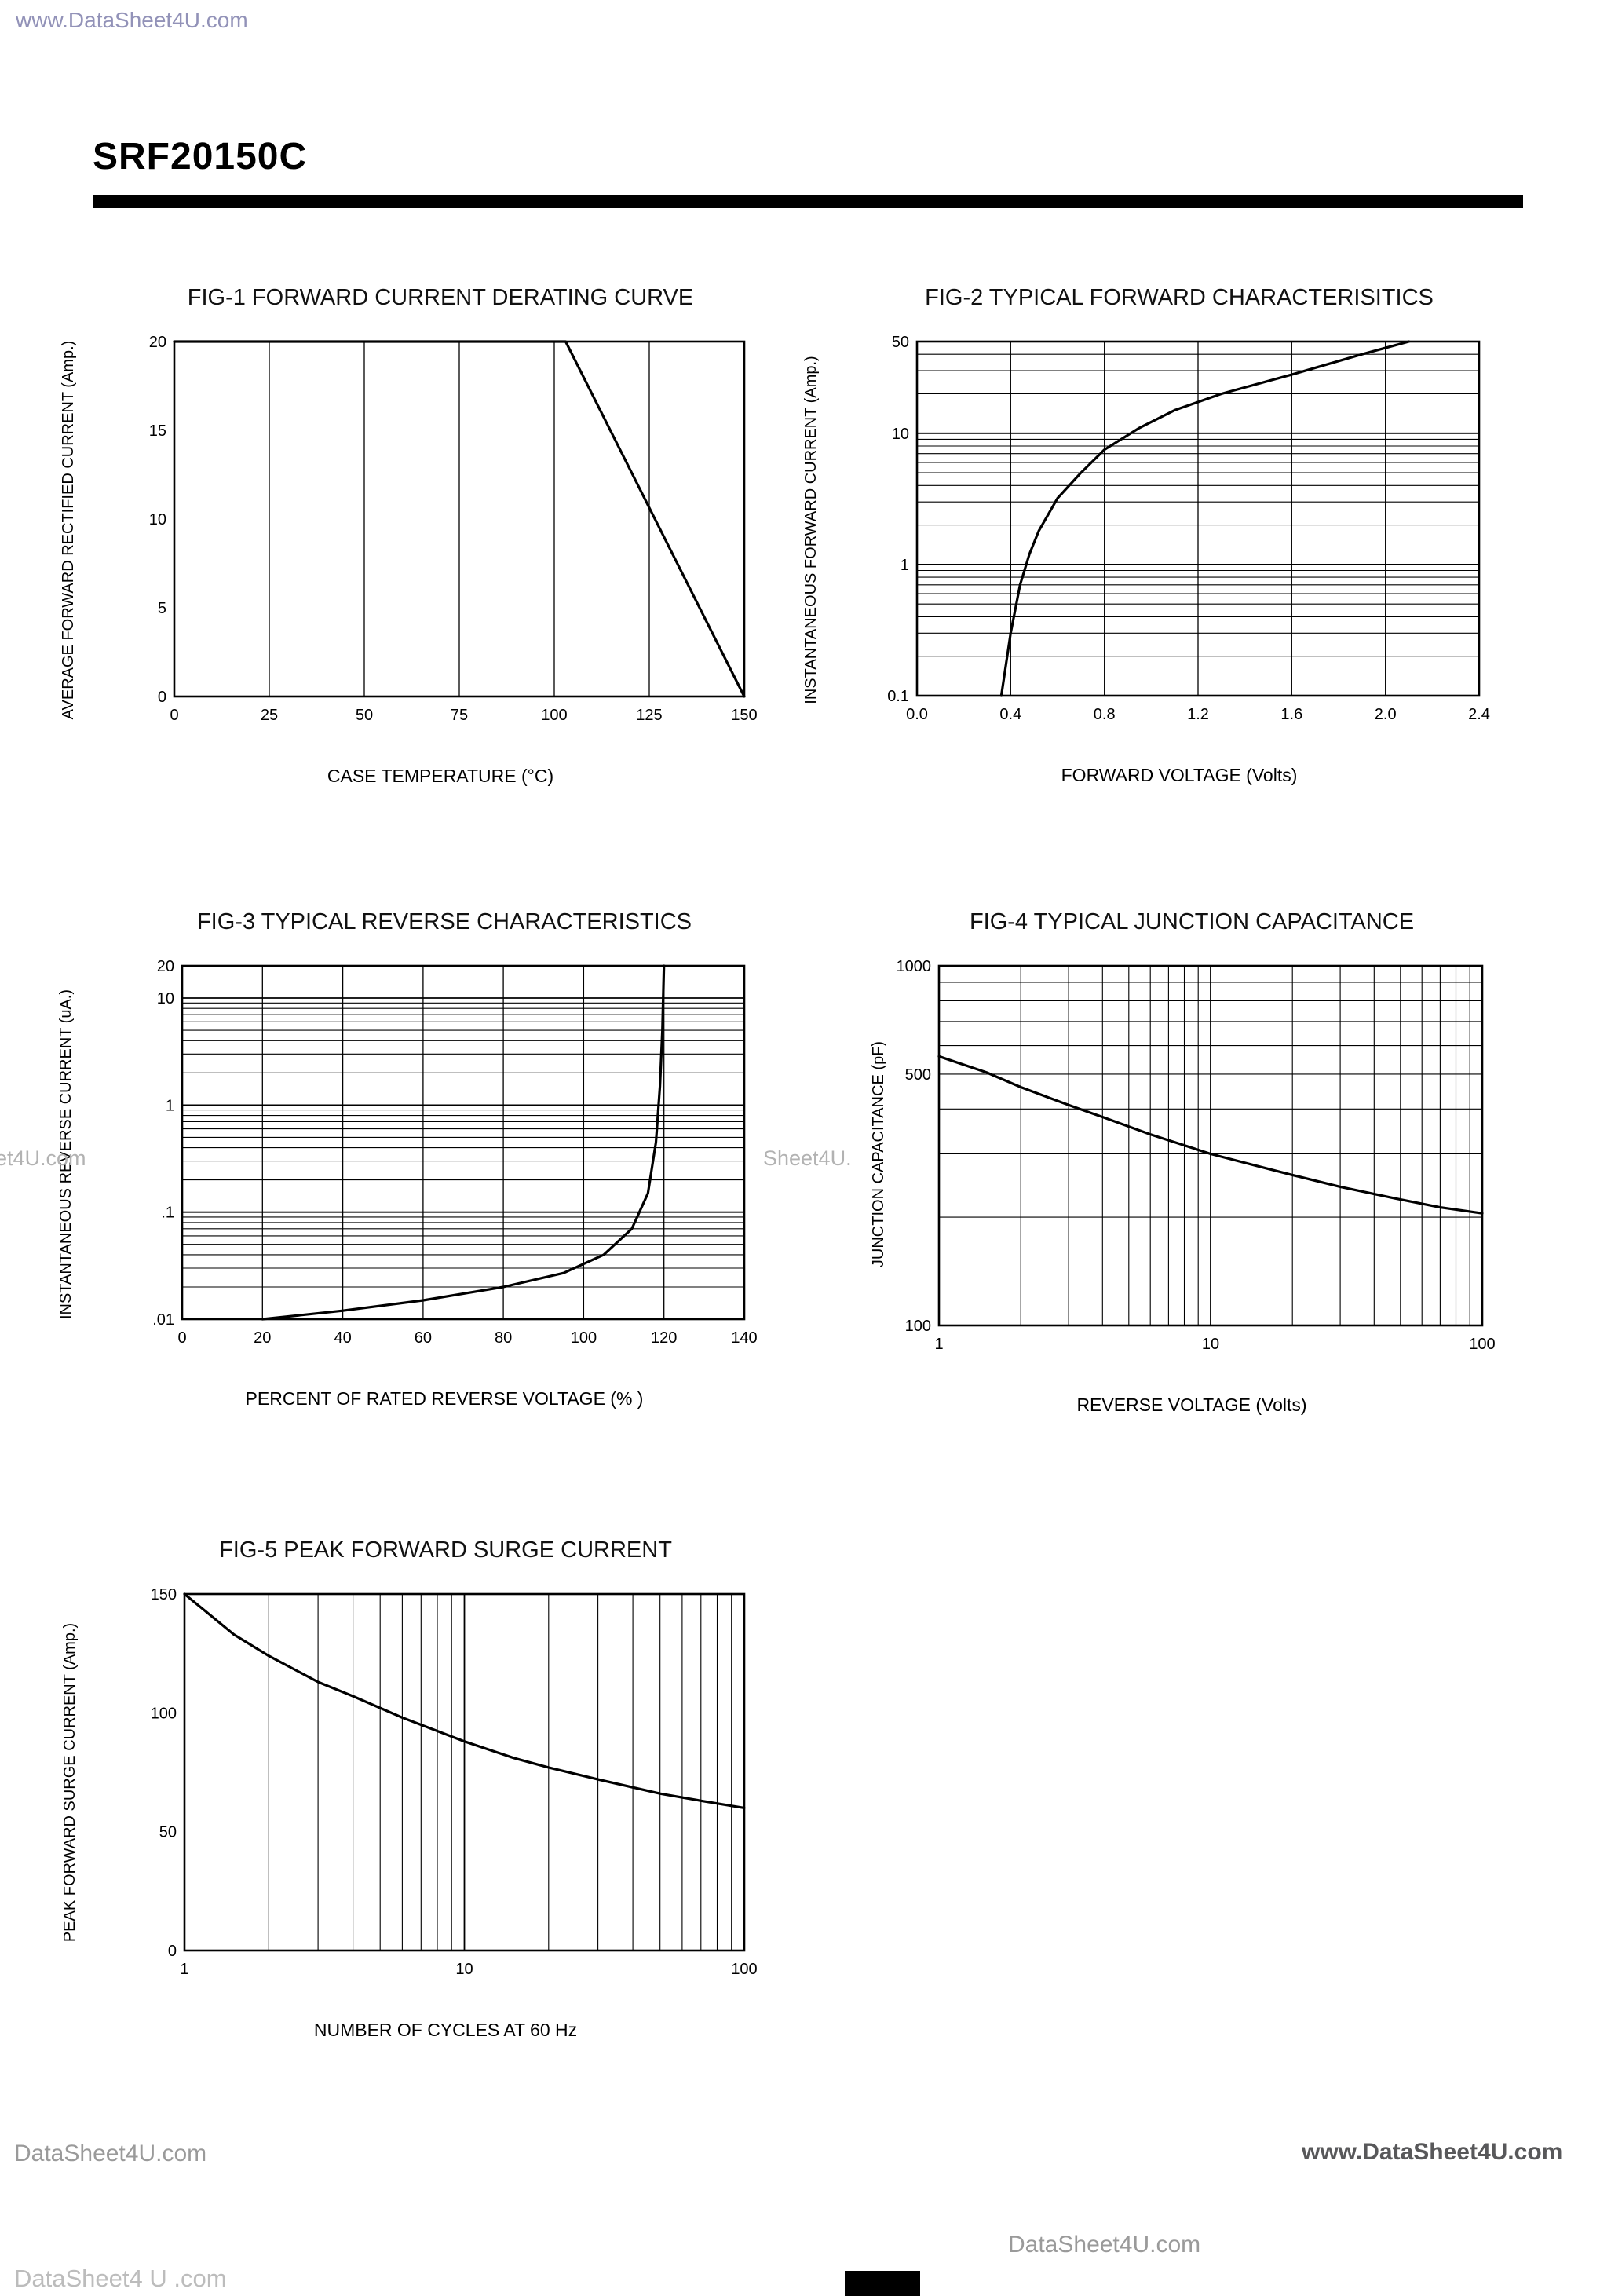 Image resolution: width=1622 pixels, height=2296 pixels. What do you see at coordinates (132, 20) in the screenshot?
I see `watermark-top: www.DataSheet4U.com` at bounding box center [132, 20].